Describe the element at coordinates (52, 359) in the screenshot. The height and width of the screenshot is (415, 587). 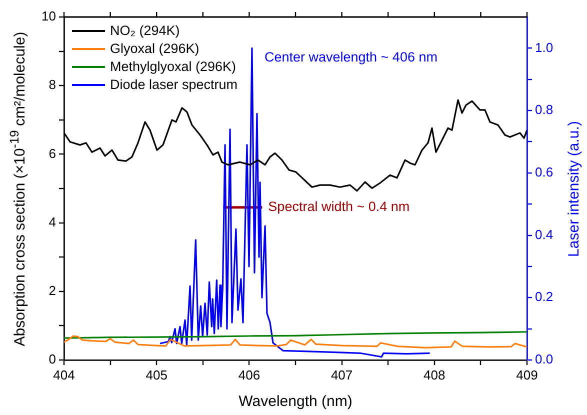
I see `y-tick-label: 0` at that location.